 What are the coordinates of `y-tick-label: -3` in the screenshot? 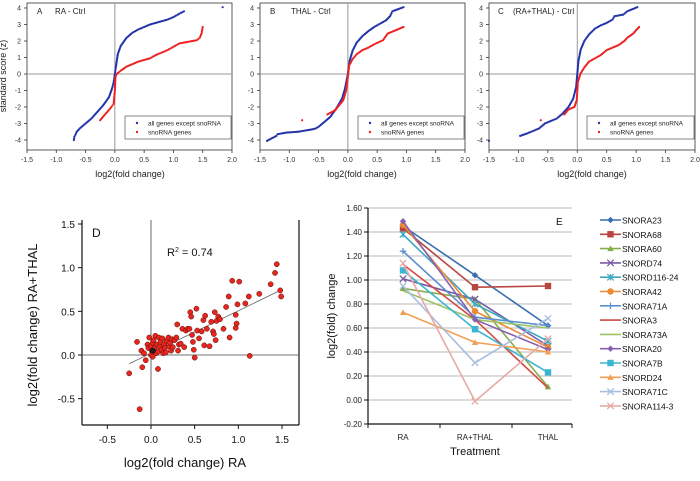 It's located at (251, 124).